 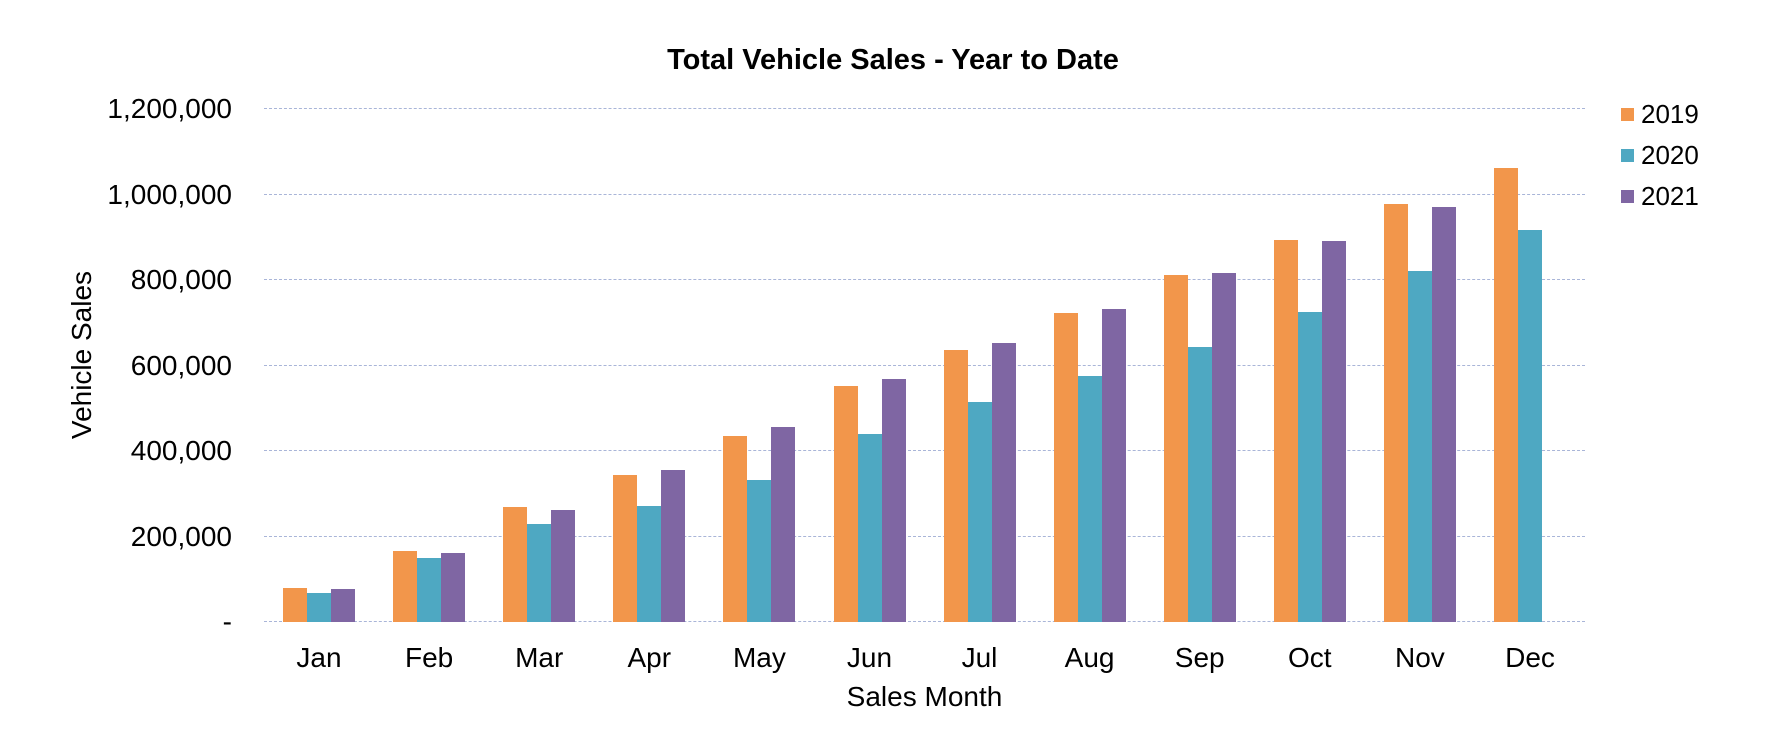 I want to click on bar-2019-aug, so click(x=1065, y=467).